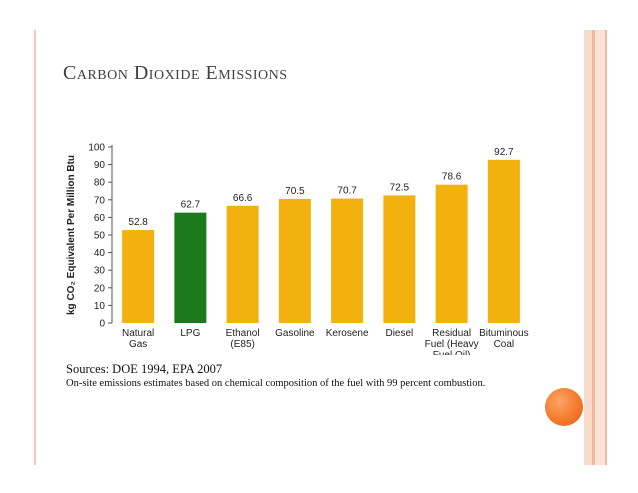 The image size is (638, 493). I want to click on y-axis: 0 10 20 30 40 50 60 70 80 90 100, so click(100, 236).